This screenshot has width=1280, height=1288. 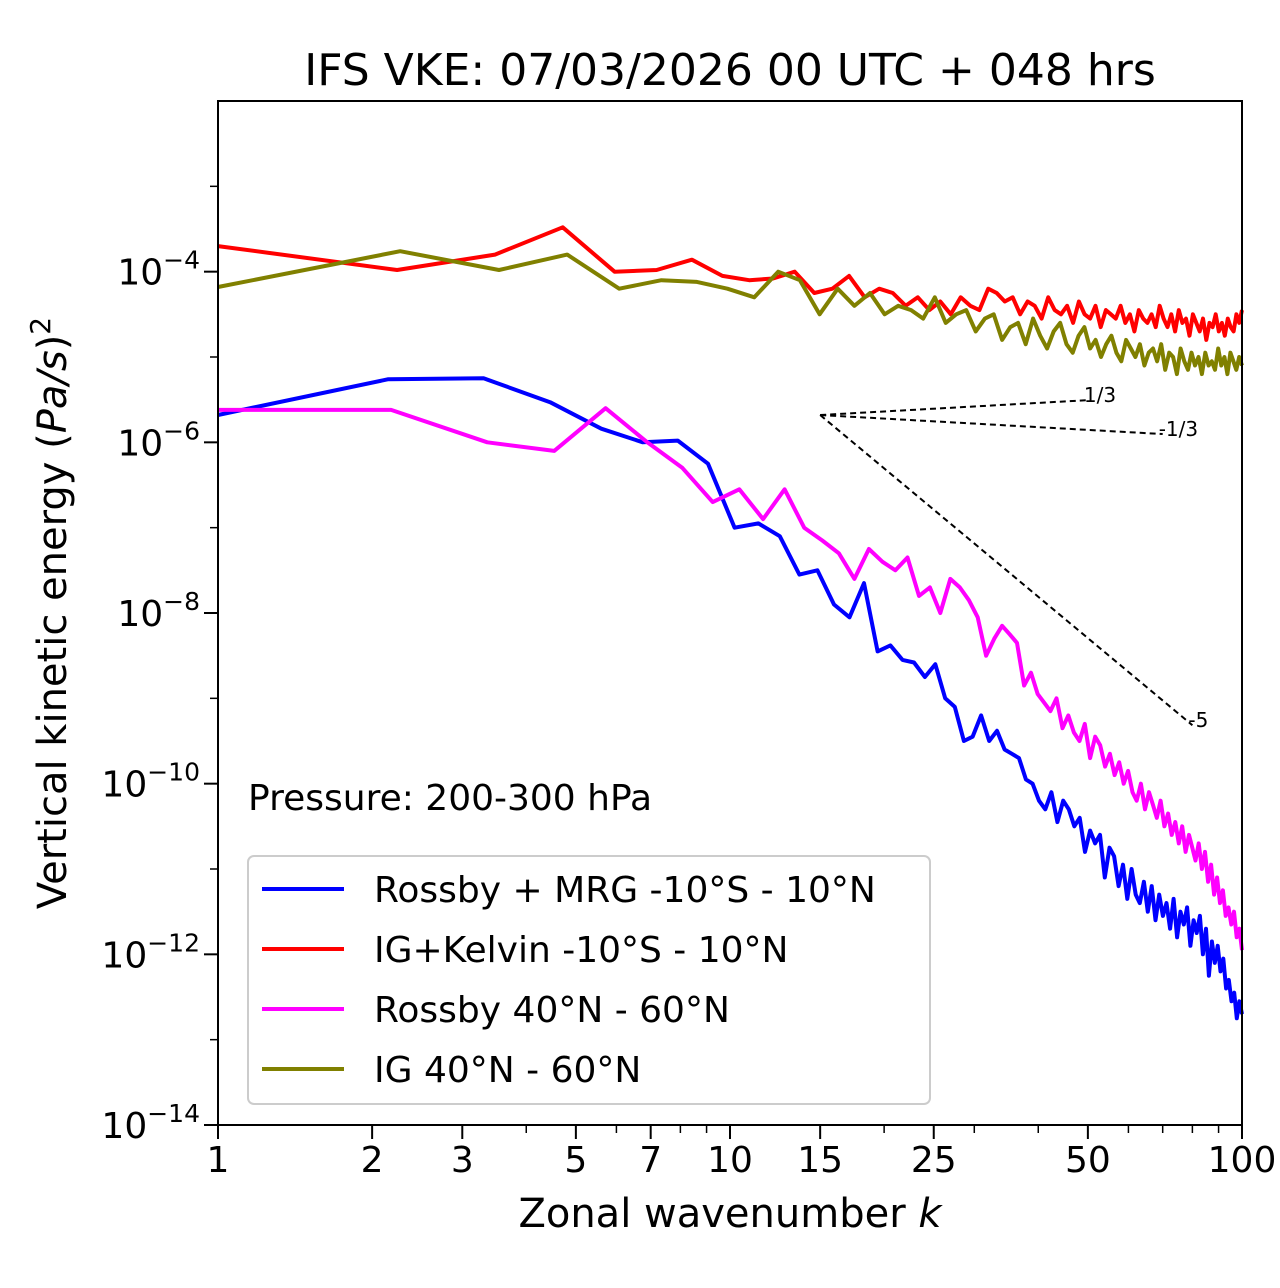 I want to click on slope-label-1: -1/3, so click(x=1178, y=429).